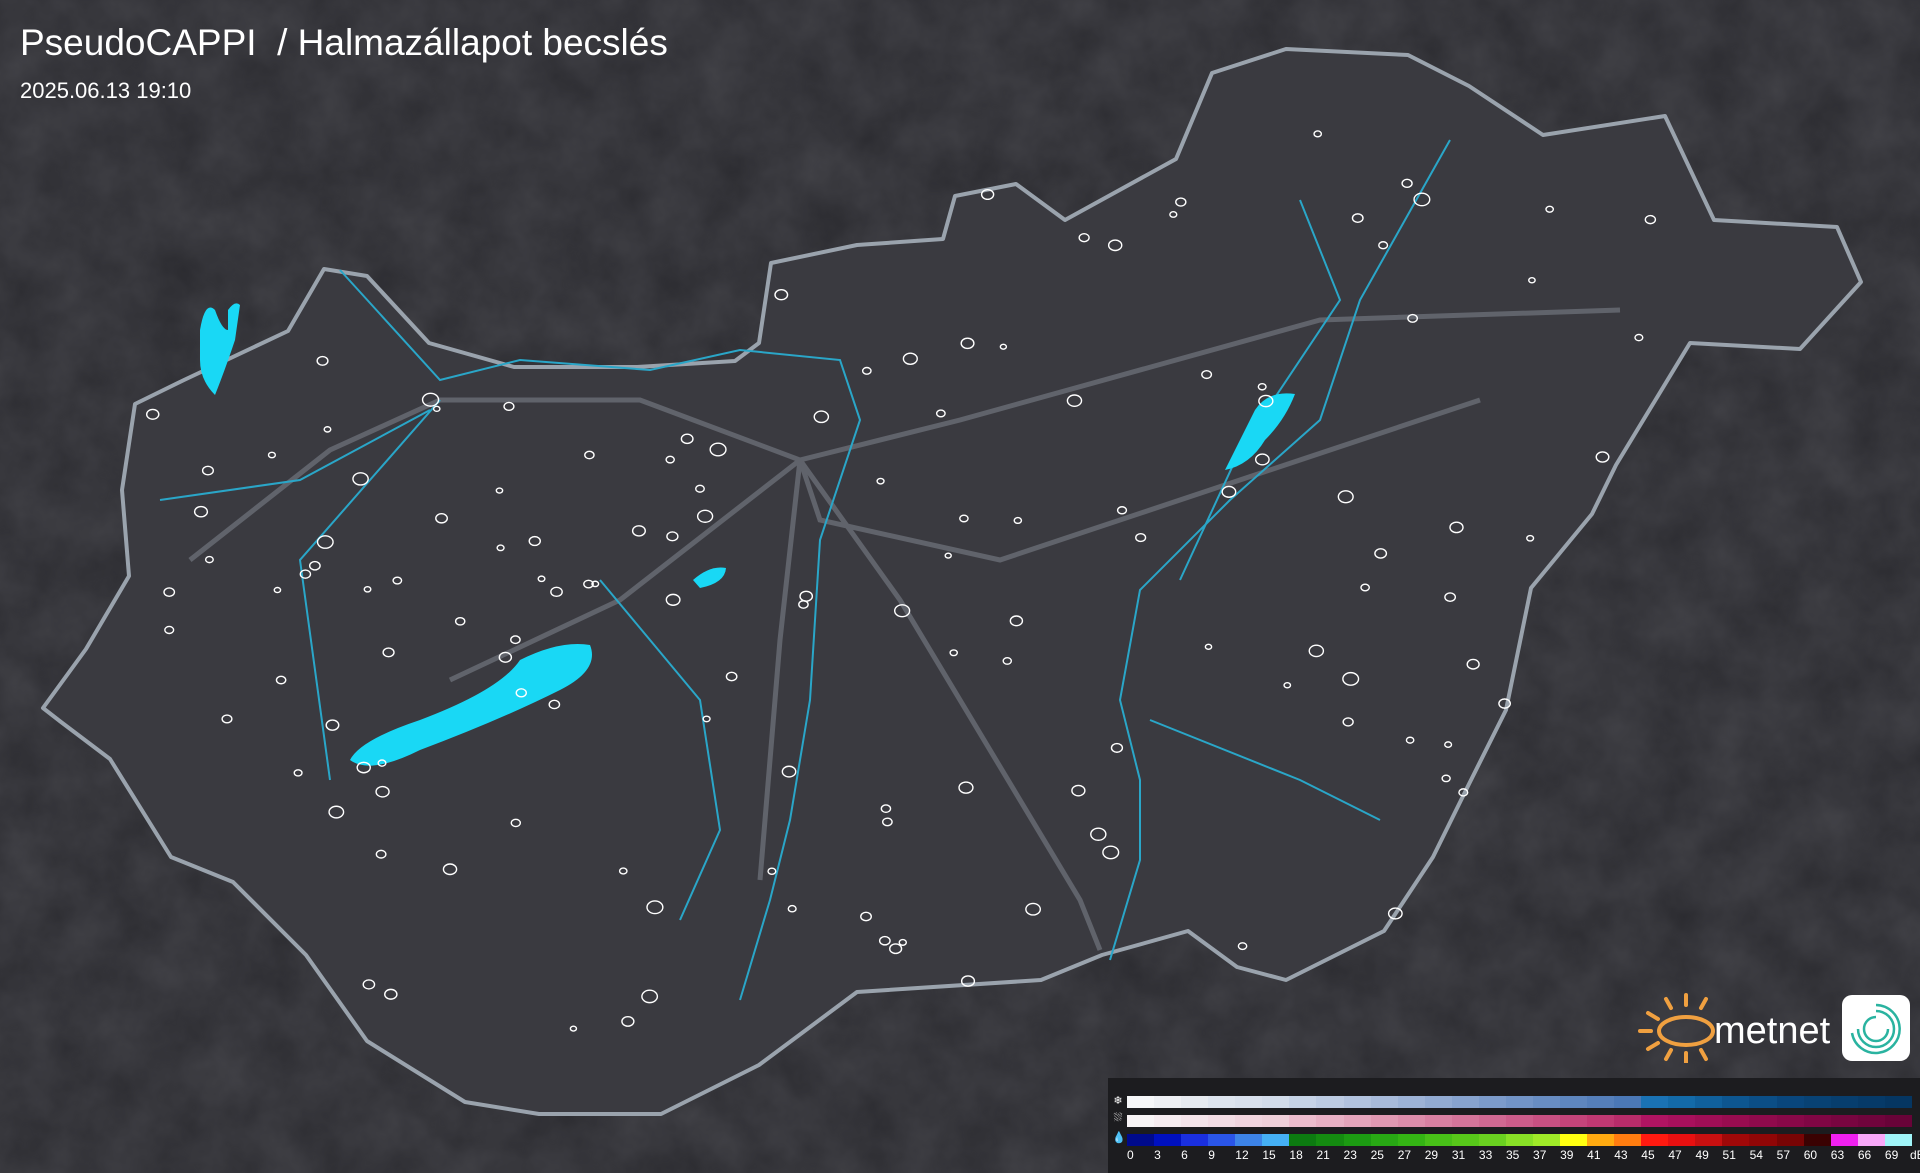  What do you see at coordinates (344, 42) in the screenshot?
I see `map-title: PseudoCAPPI / Halmazállapot becslés` at bounding box center [344, 42].